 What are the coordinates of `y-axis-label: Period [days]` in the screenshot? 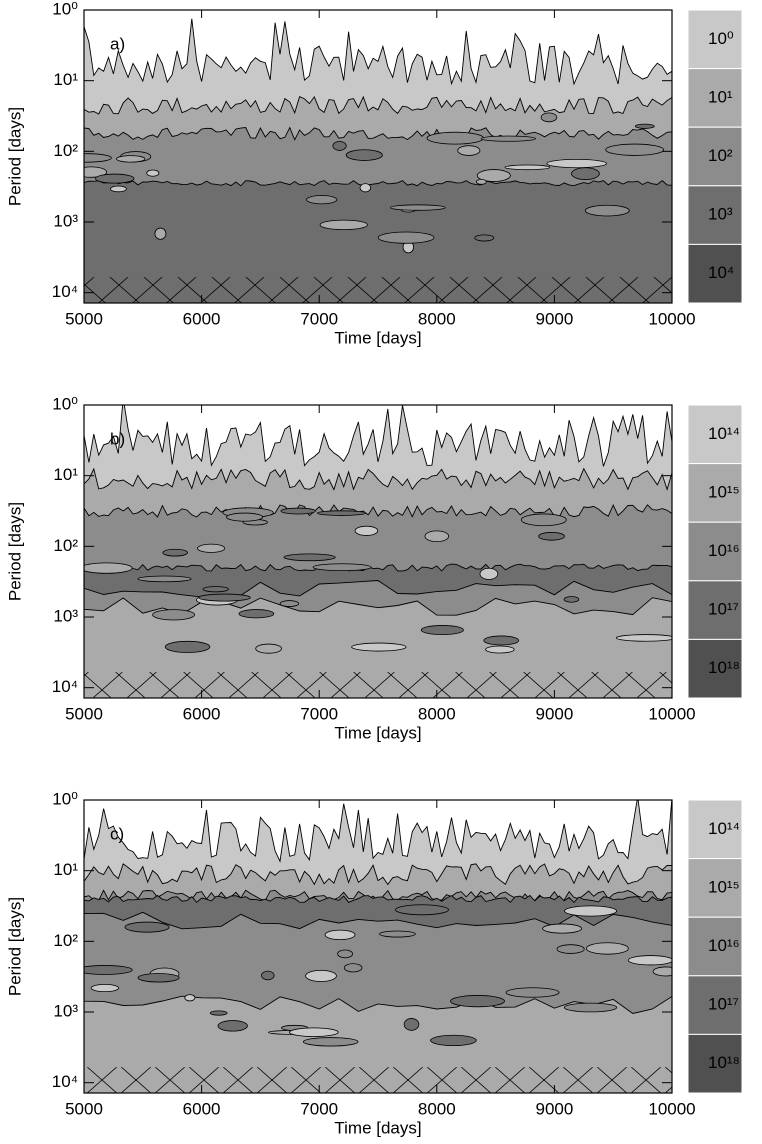 It's located at (14, 551).